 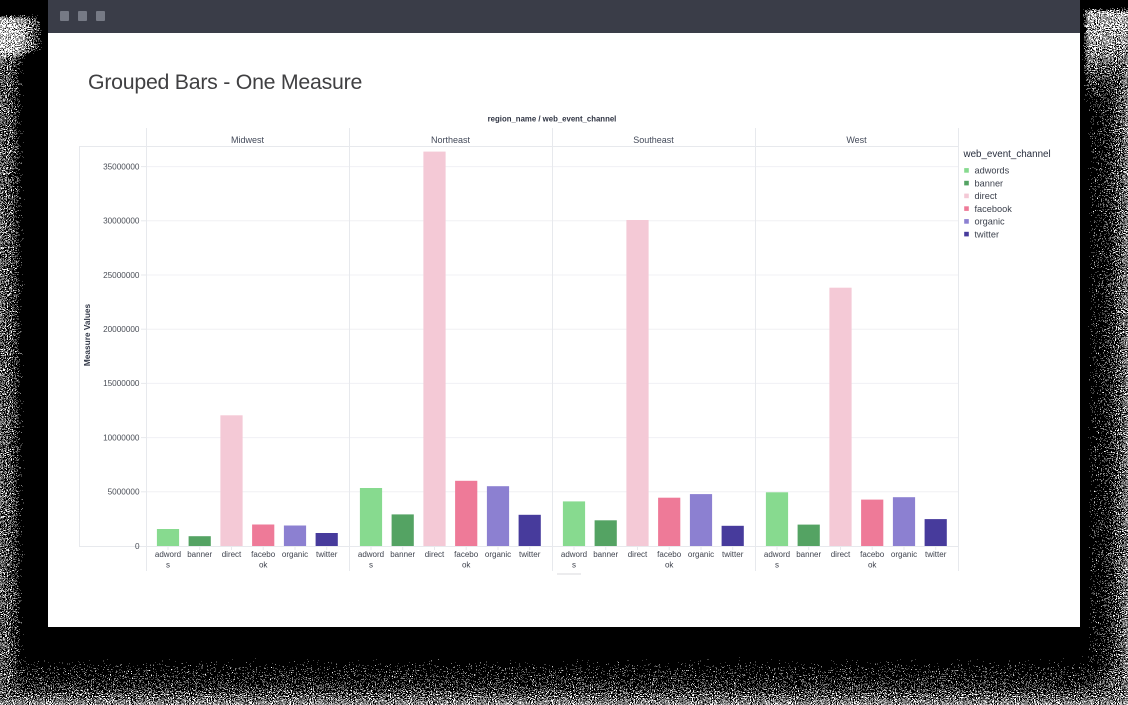 I want to click on svg-text: 35000000, so click(x=121, y=166).